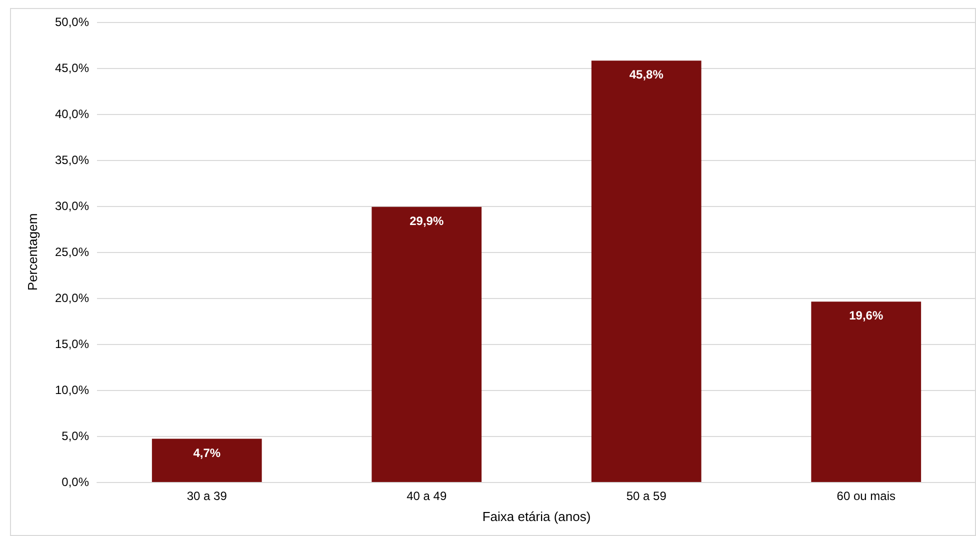 The width and height of the screenshot is (976, 536). What do you see at coordinates (866, 315) in the screenshot?
I see `data-label: 19,6%` at bounding box center [866, 315].